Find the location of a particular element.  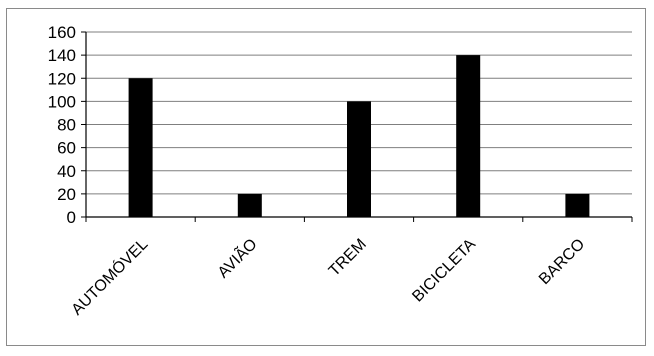

x-category-label: AUTOMÓVEL is located at coordinates (109, 276).